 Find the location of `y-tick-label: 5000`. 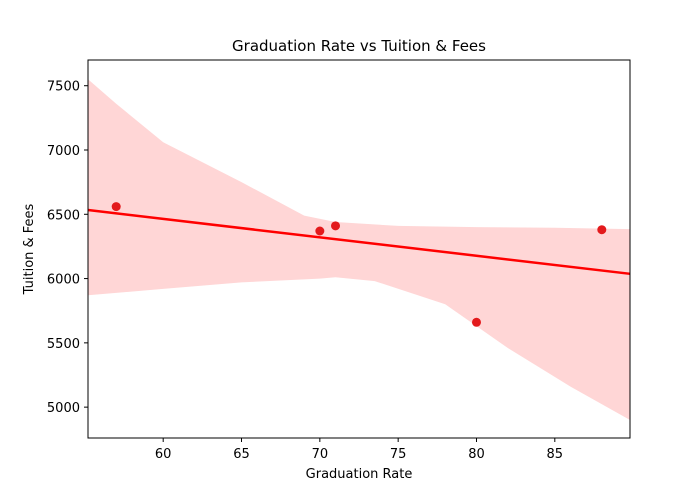

y-tick-label: 5000 is located at coordinates (63, 408).